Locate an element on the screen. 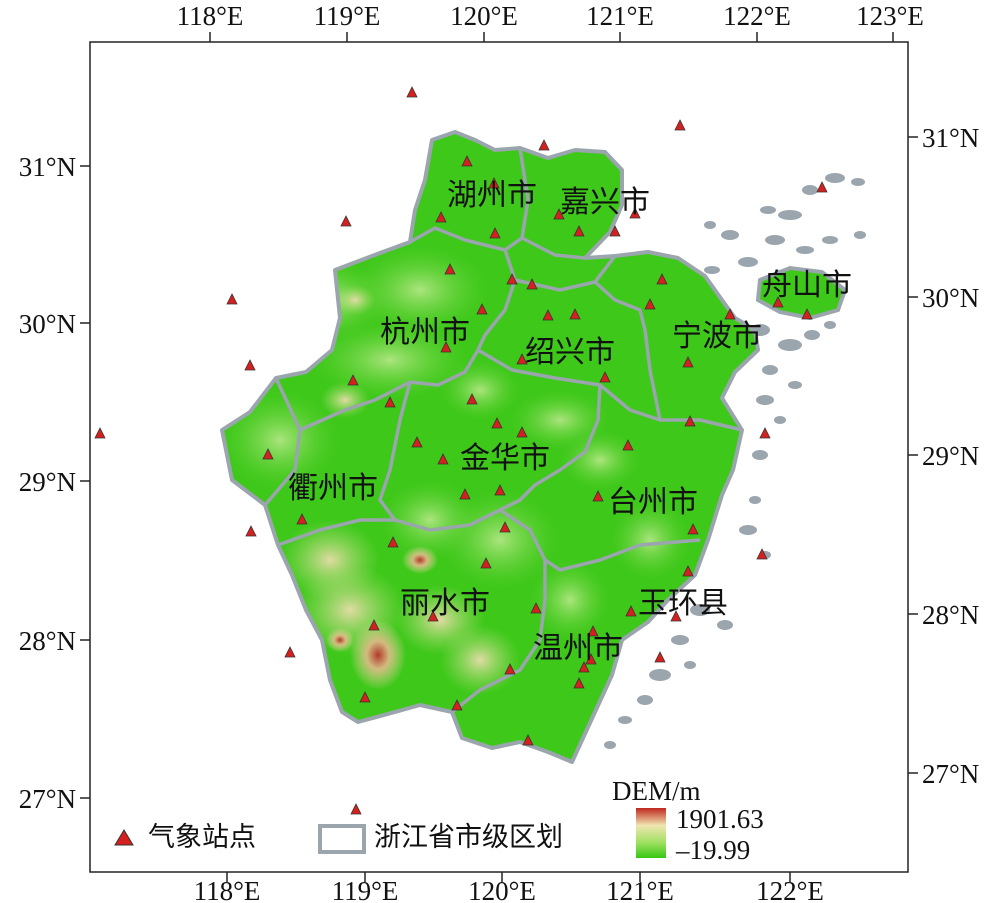 This screenshot has width=1000, height=903. tick-left-2: 29°N is located at coordinates (47, 482).